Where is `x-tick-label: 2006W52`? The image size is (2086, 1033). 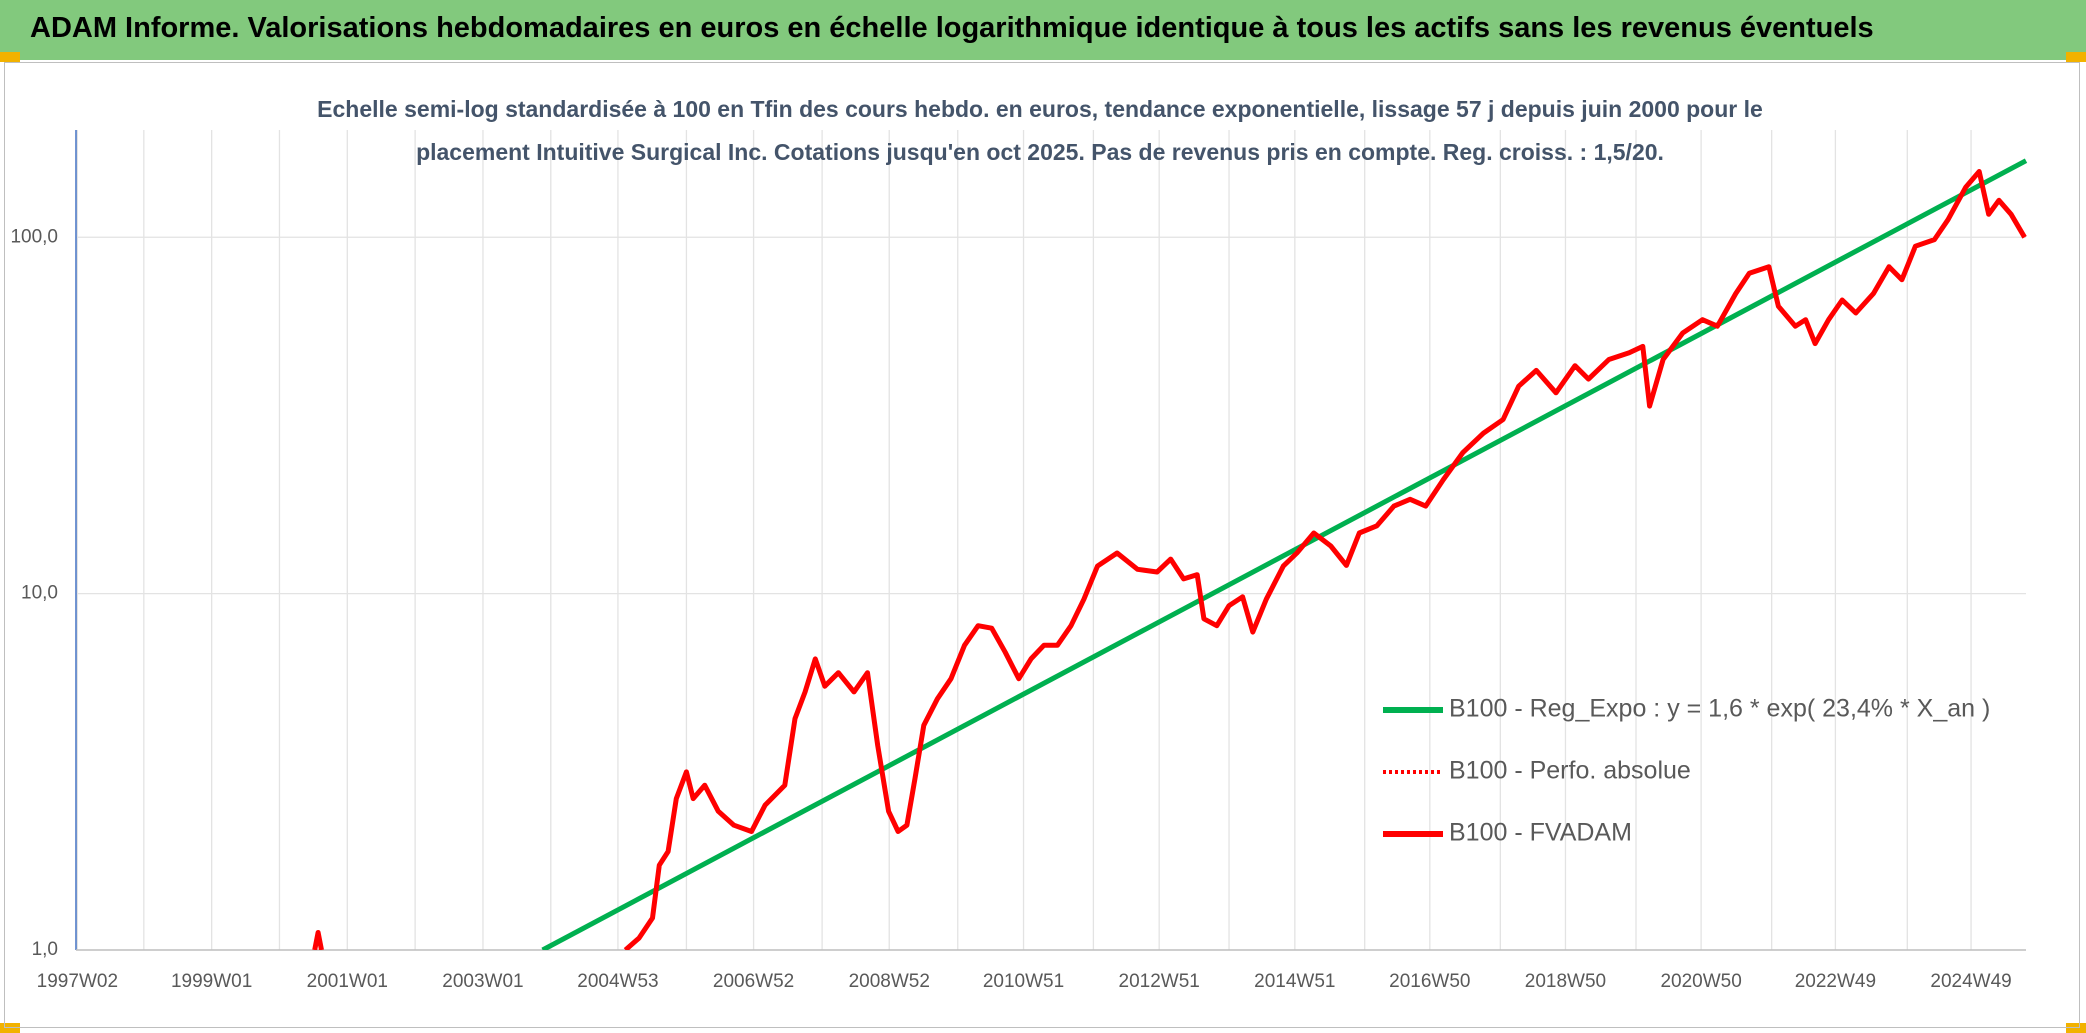
x-tick-label: 2006W52 is located at coordinates (753, 981).